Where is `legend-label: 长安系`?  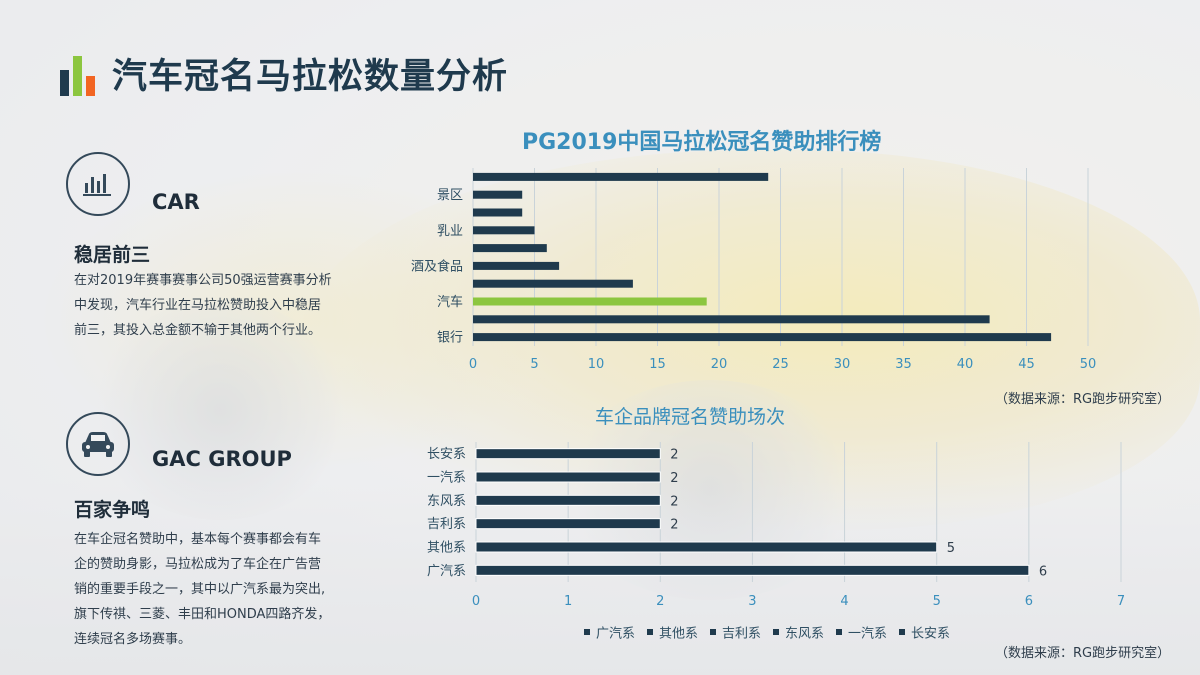
legend-label: 长安系 is located at coordinates (930, 634).